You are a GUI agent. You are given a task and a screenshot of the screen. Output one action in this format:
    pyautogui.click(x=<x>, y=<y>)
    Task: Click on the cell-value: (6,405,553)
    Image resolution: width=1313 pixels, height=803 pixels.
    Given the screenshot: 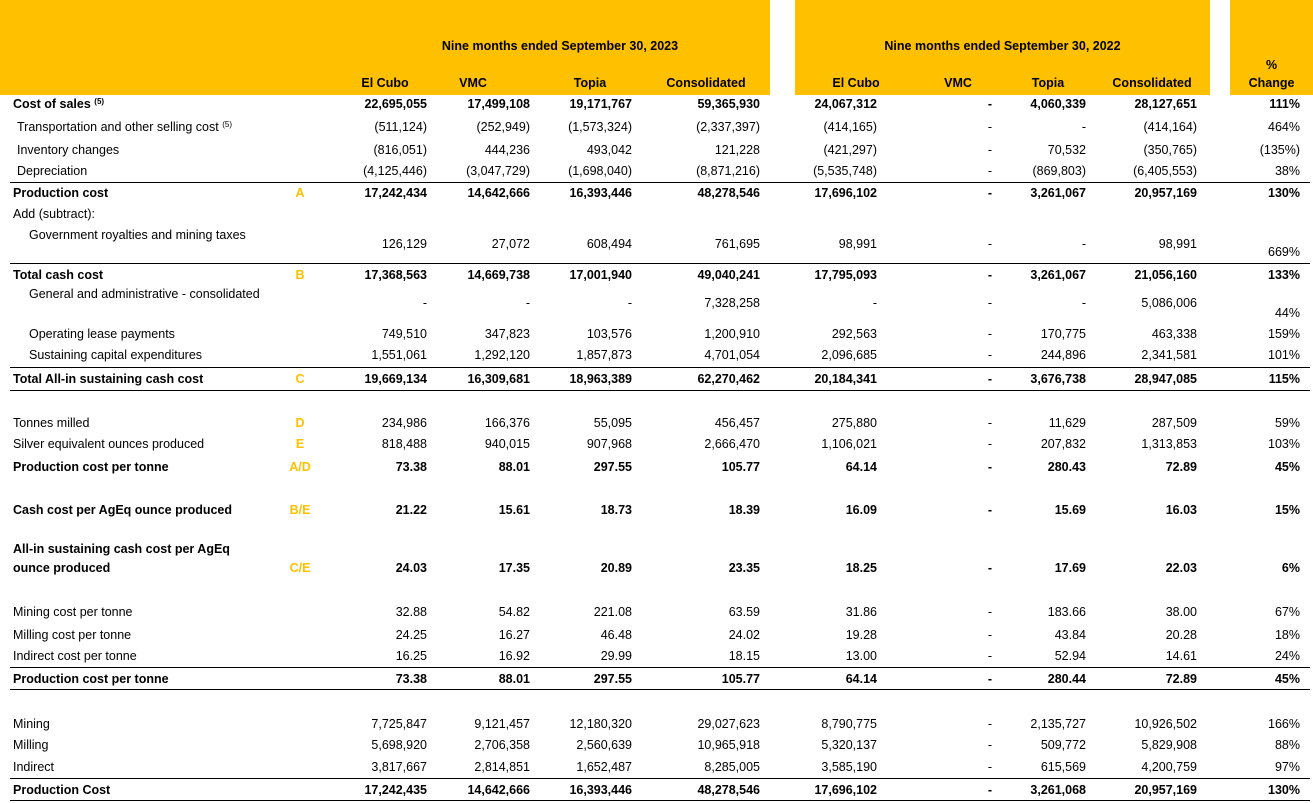 What is the action you would take?
    pyautogui.click(x=1165, y=170)
    